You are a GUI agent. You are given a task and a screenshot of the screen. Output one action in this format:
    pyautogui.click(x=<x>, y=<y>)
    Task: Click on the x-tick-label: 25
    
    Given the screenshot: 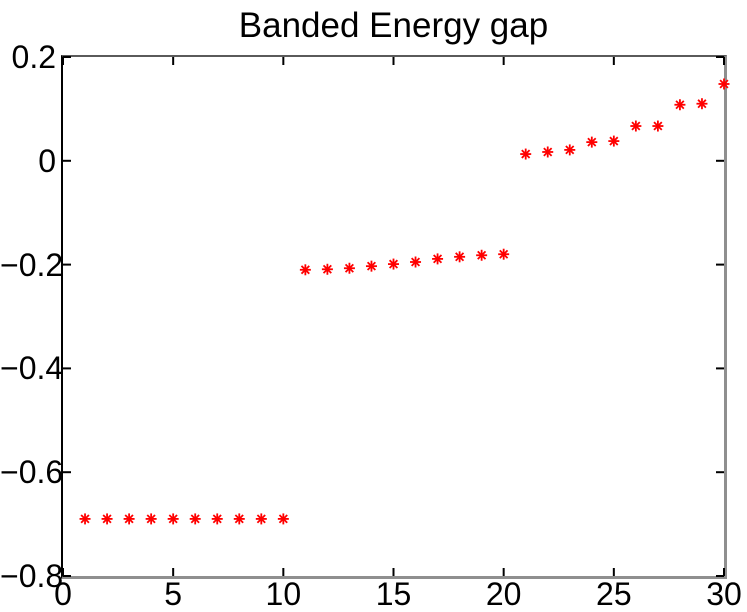 What is the action you would take?
    pyautogui.click(x=614, y=594)
    